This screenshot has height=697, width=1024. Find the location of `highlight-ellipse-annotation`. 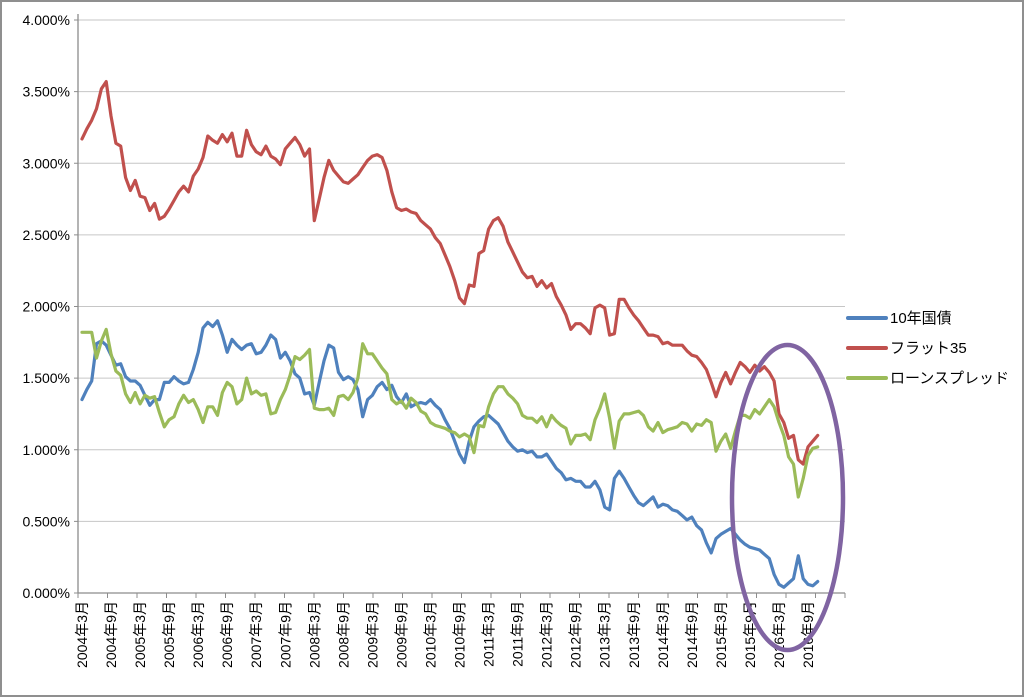

highlight-ellipse-annotation is located at coordinates (787, 497).